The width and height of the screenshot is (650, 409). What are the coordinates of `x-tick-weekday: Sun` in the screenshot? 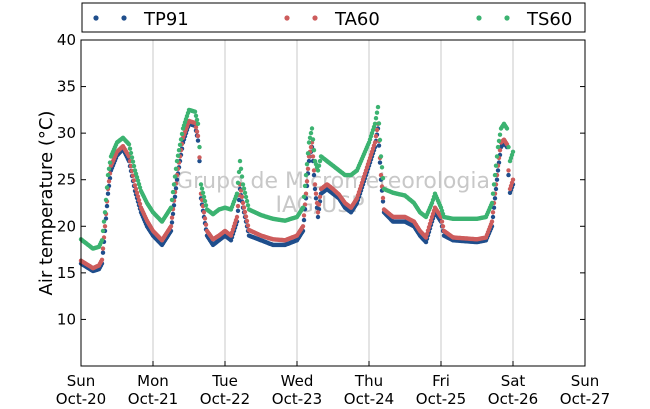 It's located at (81, 381).